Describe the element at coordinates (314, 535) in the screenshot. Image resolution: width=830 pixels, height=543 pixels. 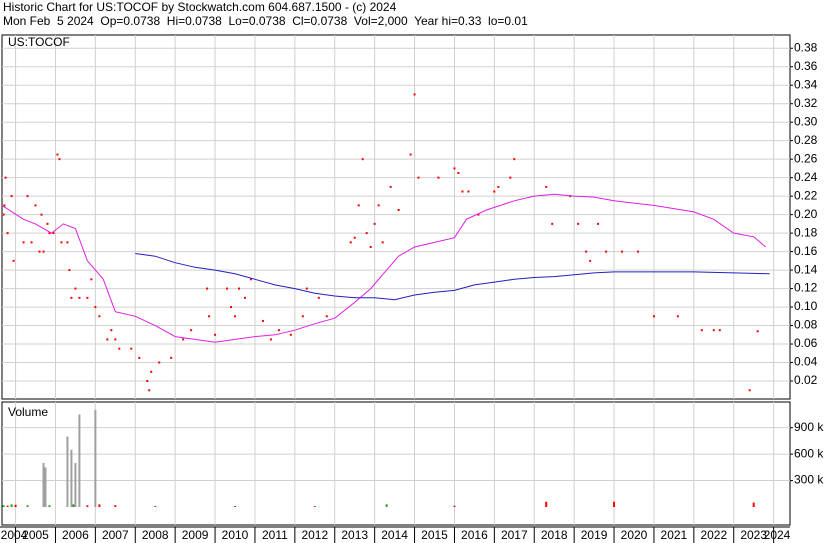
I see `x-tick-label: 2012` at that location.